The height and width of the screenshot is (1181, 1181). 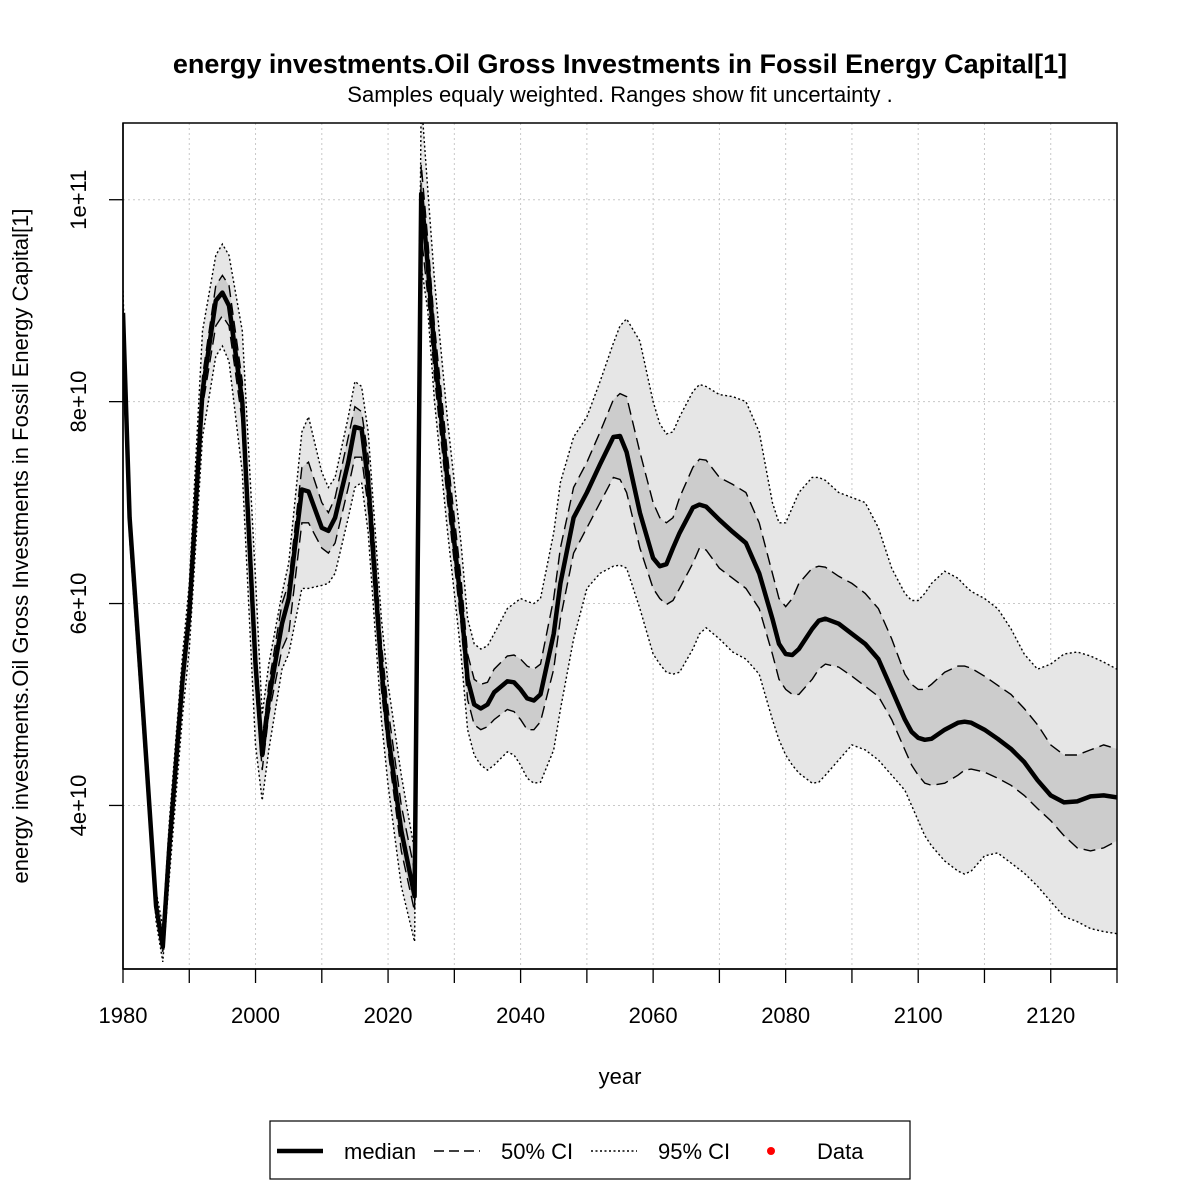 I want to click on y-tick-label: 1e+11, so click(x=78, y=200).